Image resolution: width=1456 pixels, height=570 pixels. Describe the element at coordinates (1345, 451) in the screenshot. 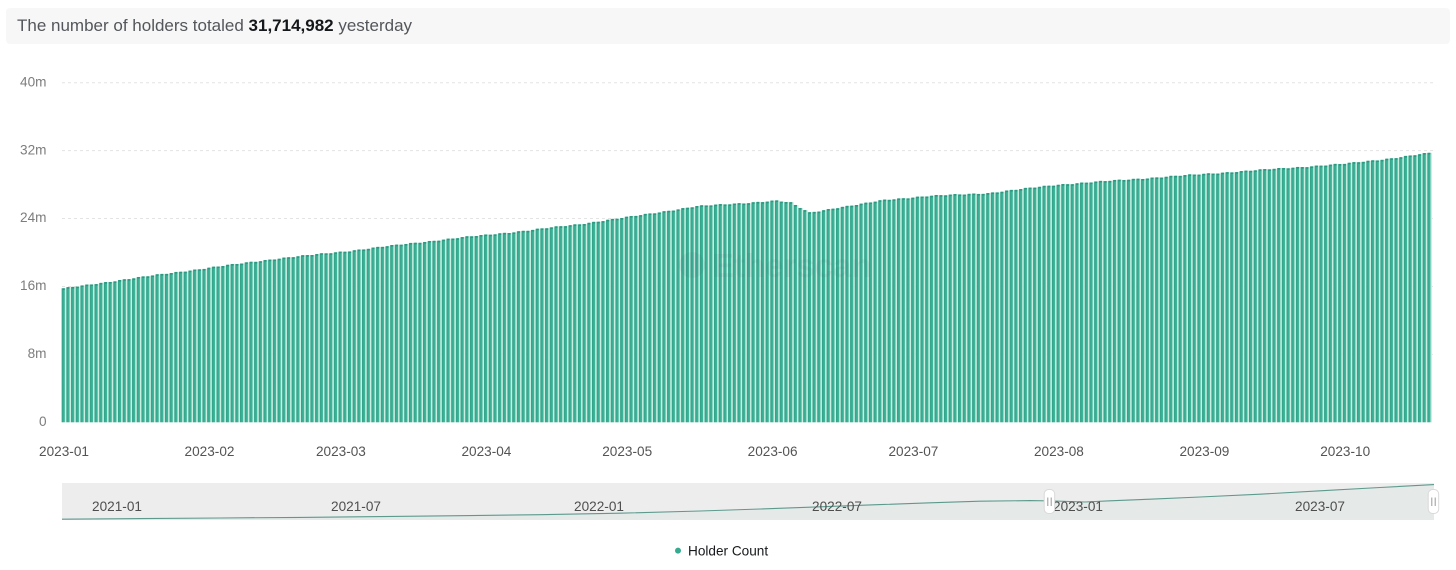

I see `svg-text: 2023-10` at that location.